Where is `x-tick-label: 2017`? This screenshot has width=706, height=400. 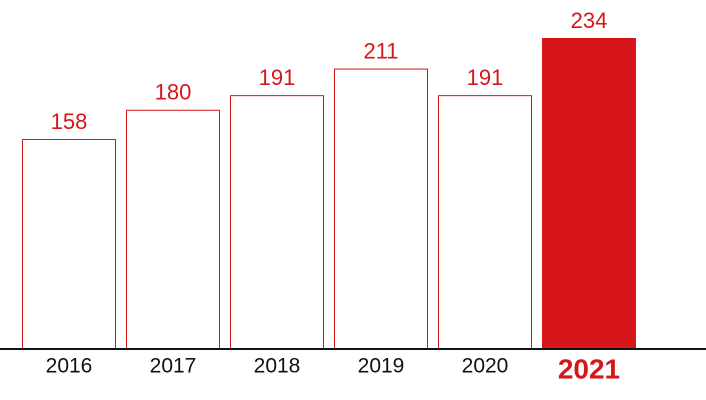 x-tick-label: 2017 is located at coordinates (173, 366).